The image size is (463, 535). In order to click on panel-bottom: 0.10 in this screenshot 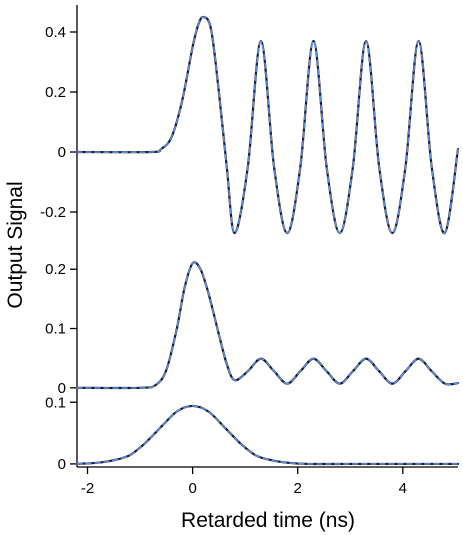, I will do `click(252, 433)`.